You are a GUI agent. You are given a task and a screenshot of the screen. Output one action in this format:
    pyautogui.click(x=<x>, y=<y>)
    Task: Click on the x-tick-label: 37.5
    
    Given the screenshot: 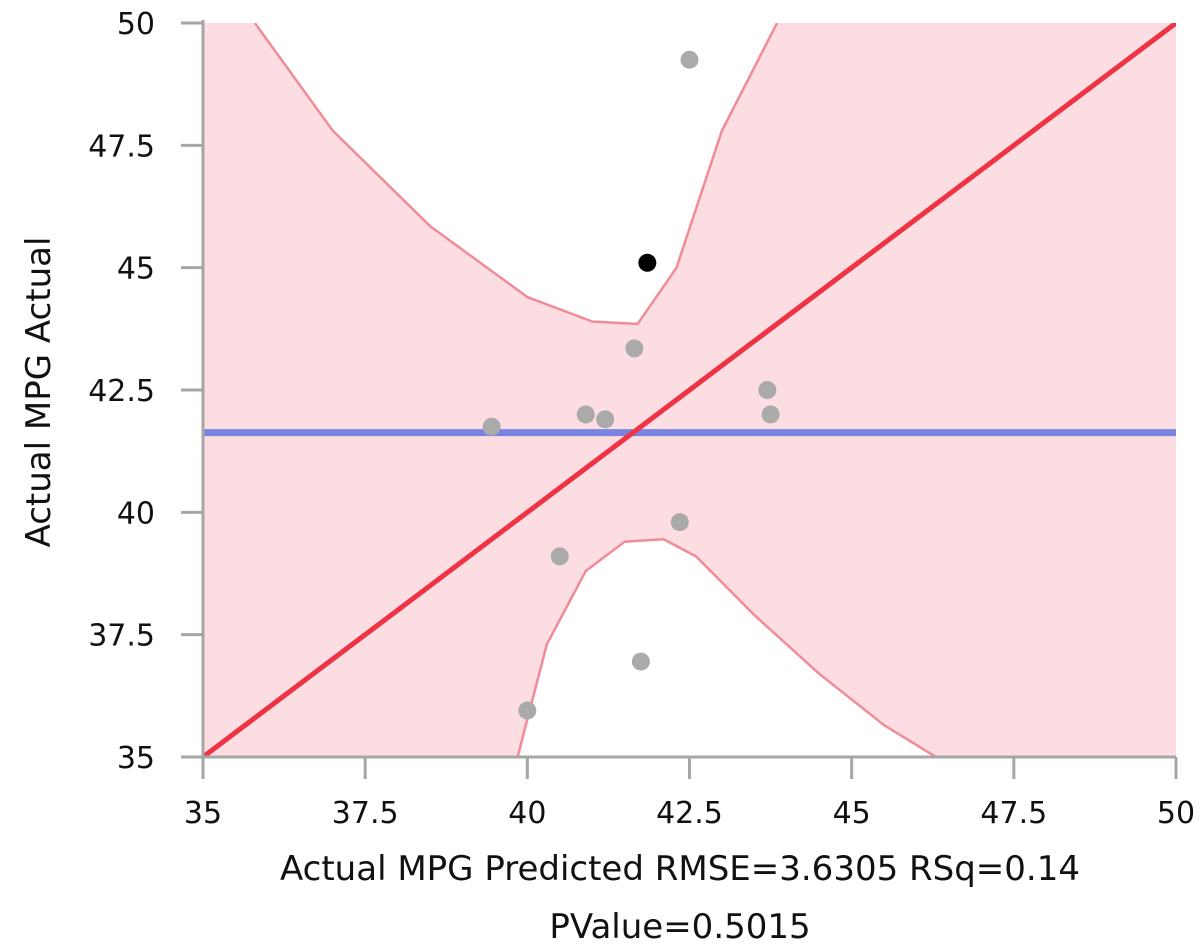 What is the action you would take?
    pyautogui.click(x=365, y=813)
    